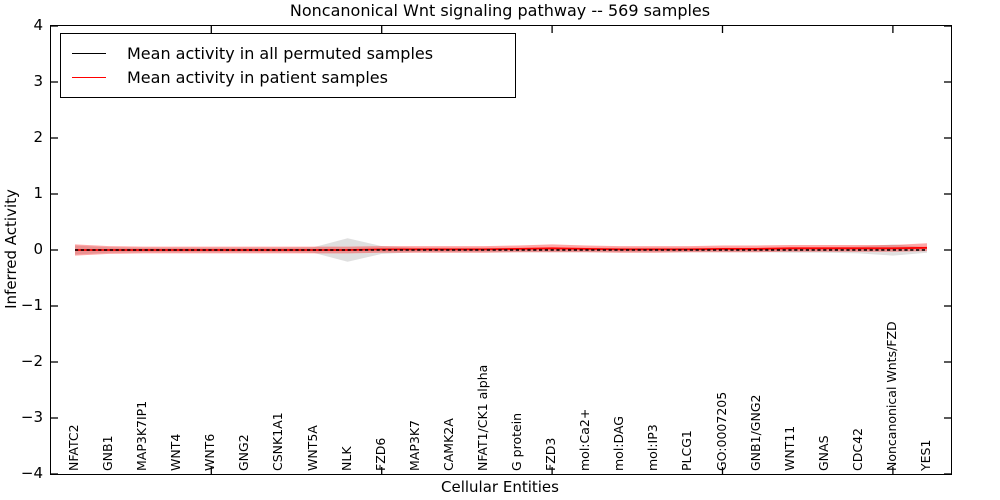  Describe the element at coordinates (891, 396) in the screenshot. I see `x-category-label: Noncanonical Wnts/FZD` at that location.